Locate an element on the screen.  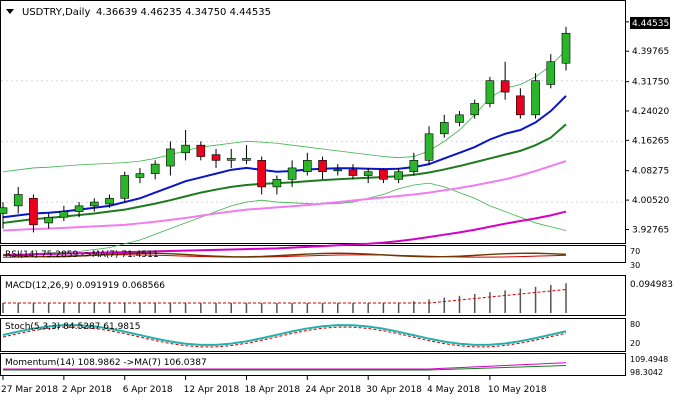
time-tick-label: 4 May 2018 is located at coordinates (453, 390).